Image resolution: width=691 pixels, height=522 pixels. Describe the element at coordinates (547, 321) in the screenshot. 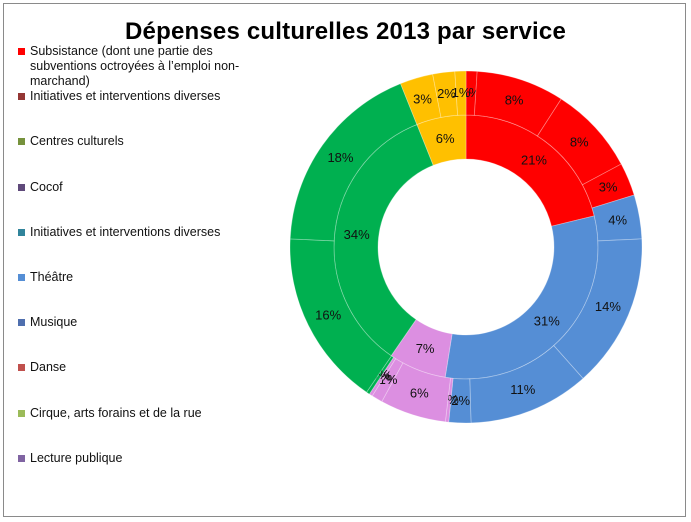

I see `inner-ring-slice-label: 31%` at that location.